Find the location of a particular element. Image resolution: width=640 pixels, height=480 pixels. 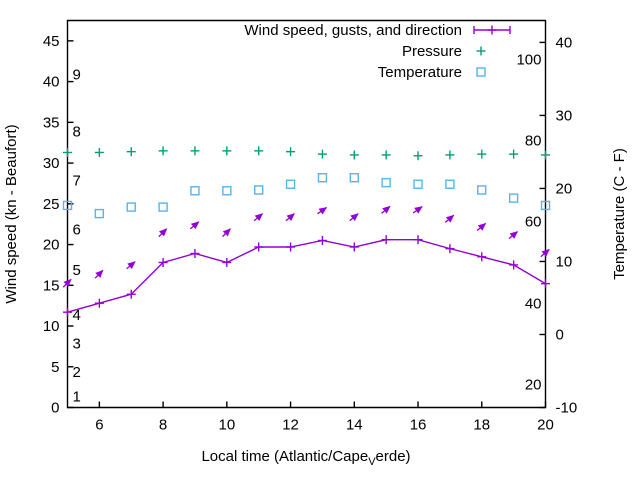

beaufort-scale-labels: 1 2 3 4 5 6 7 8 9 is located at coordinates (77, 235).